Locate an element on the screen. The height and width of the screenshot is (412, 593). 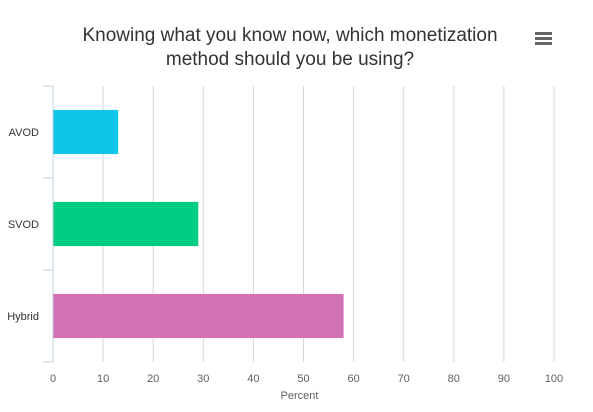
x-tick-label: 60 is located at coordinates (353, 379).